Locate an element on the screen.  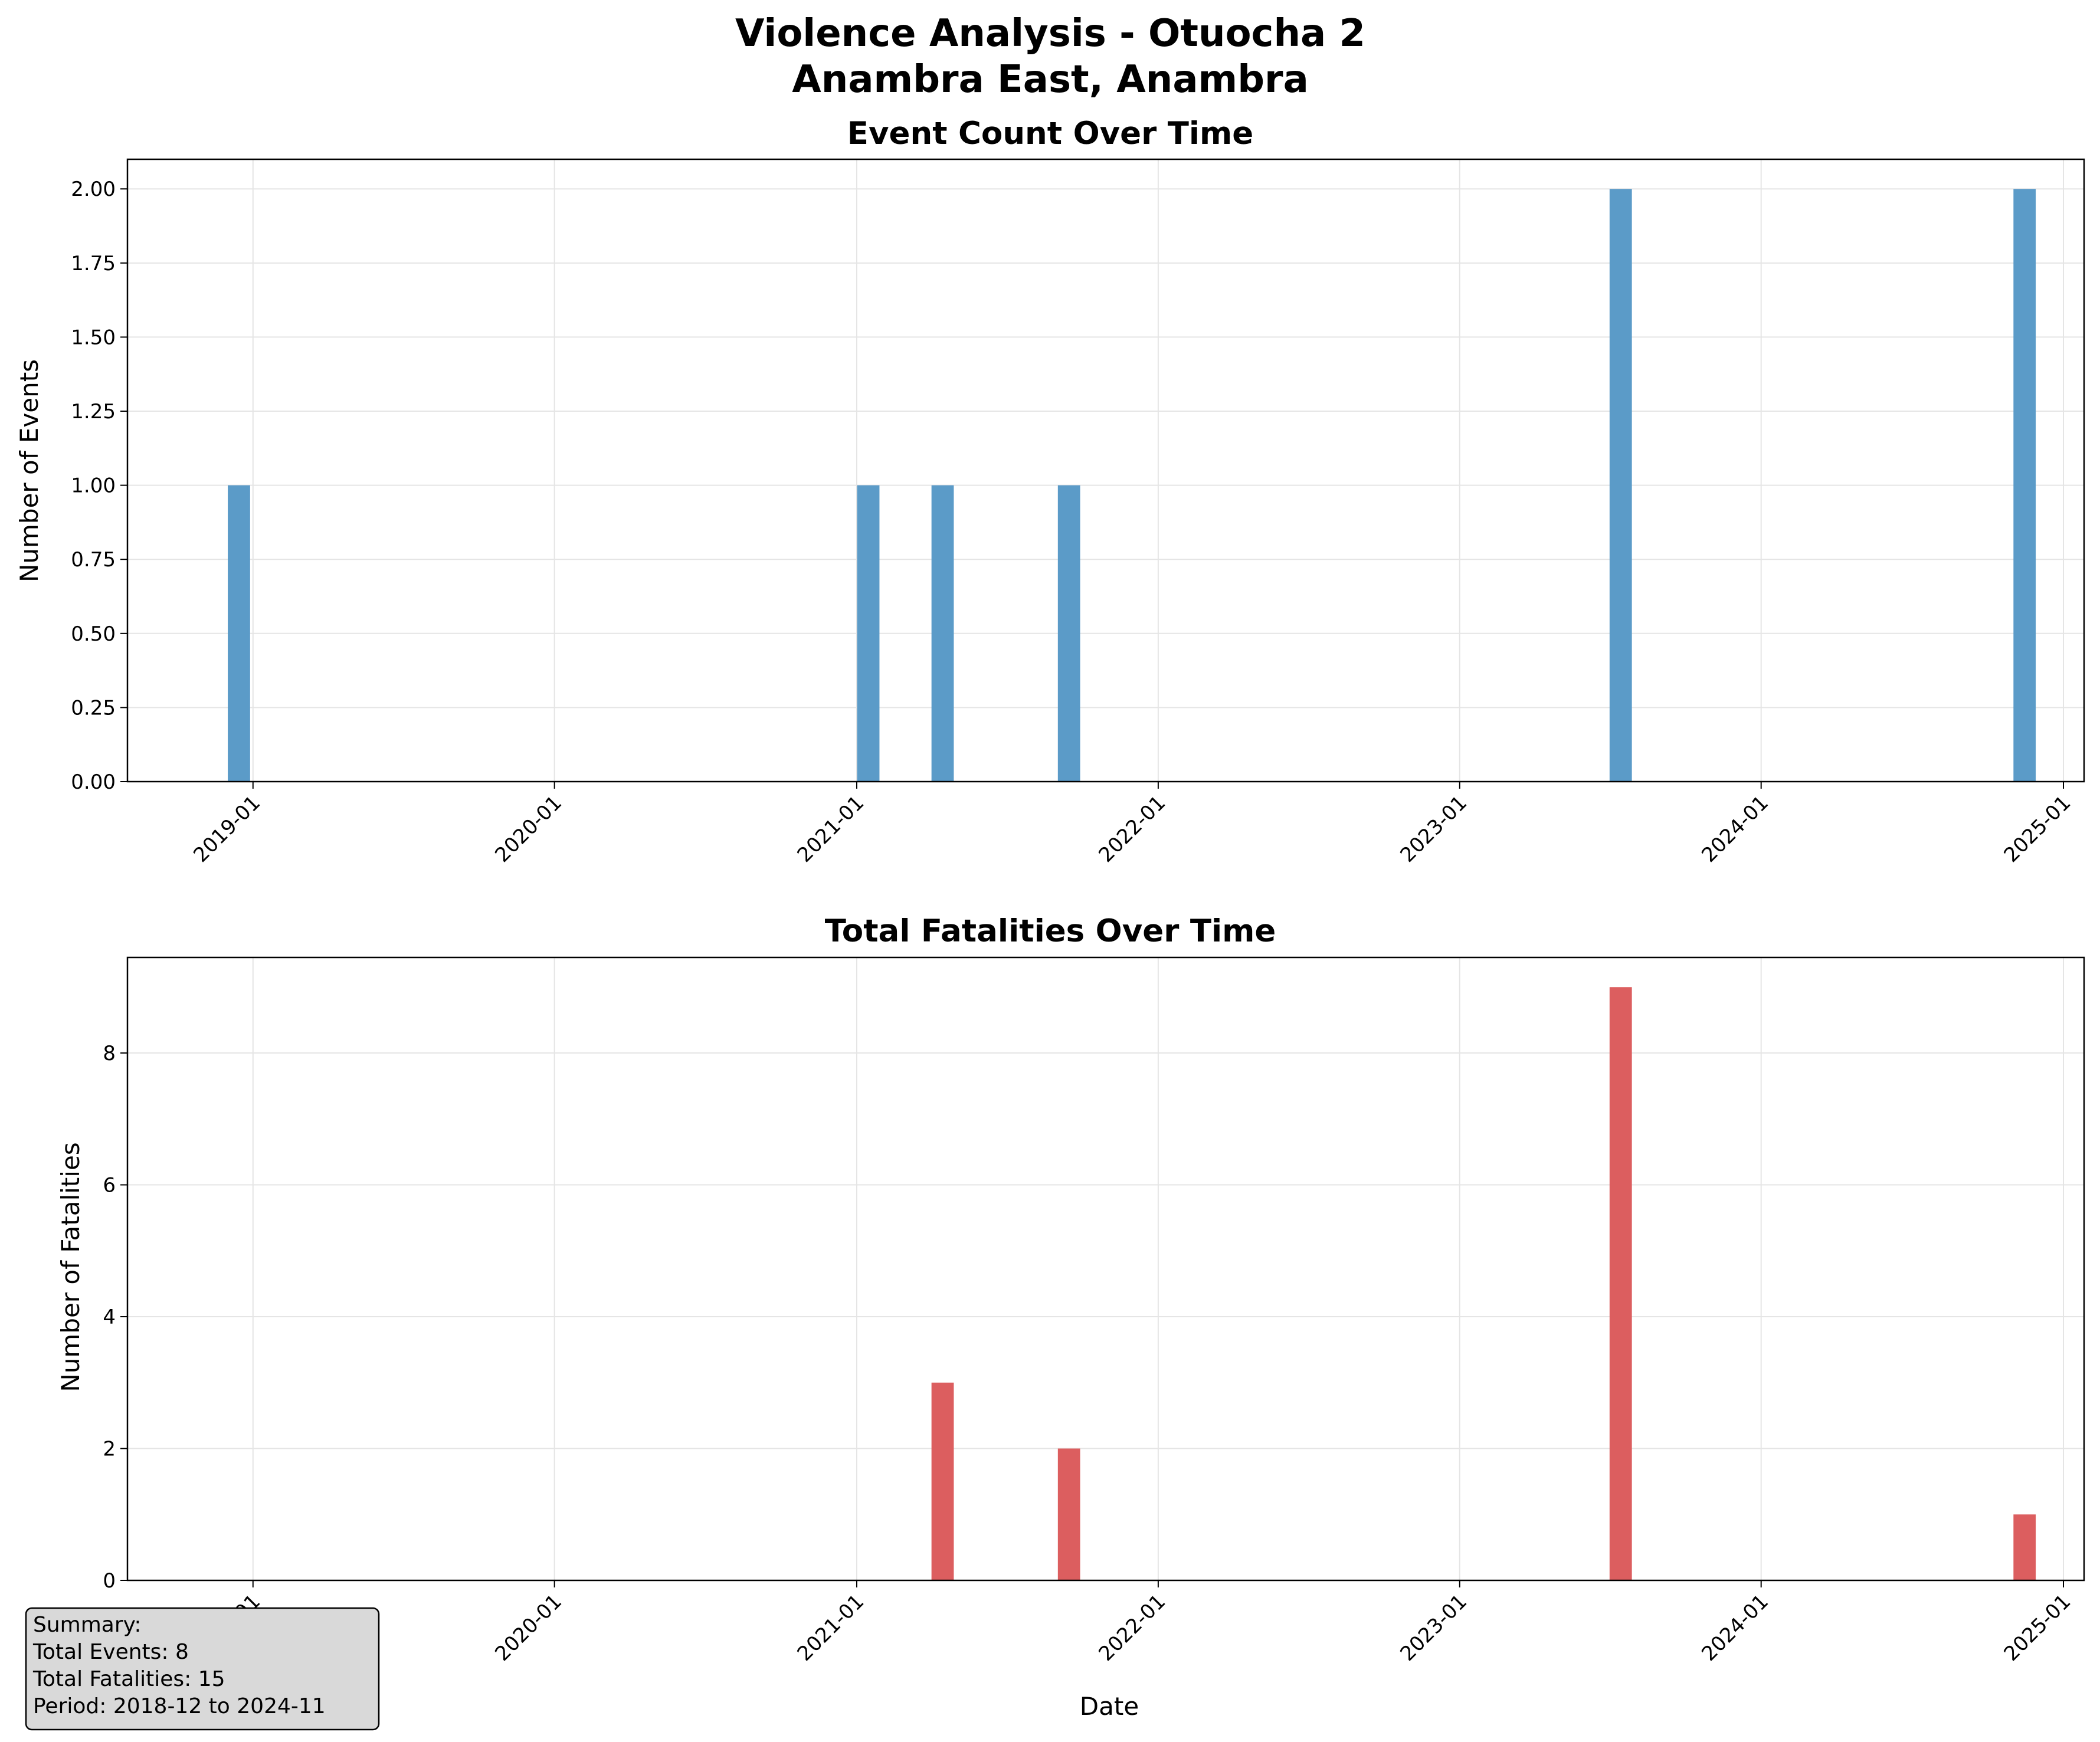
summary-heading: Summary: is located at coordinates (87, 1625).